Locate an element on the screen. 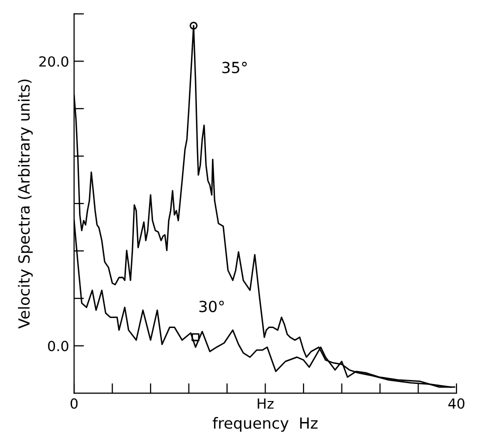  y-tick-label: 20.0 is located at coordinates (53, 61).